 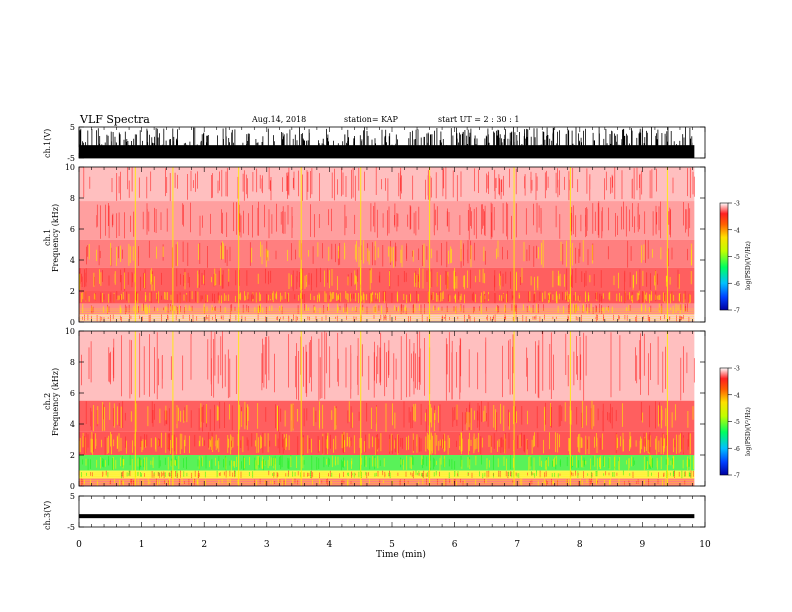 I want to click on x-tick-label: 8, so click(x=580, y=545).